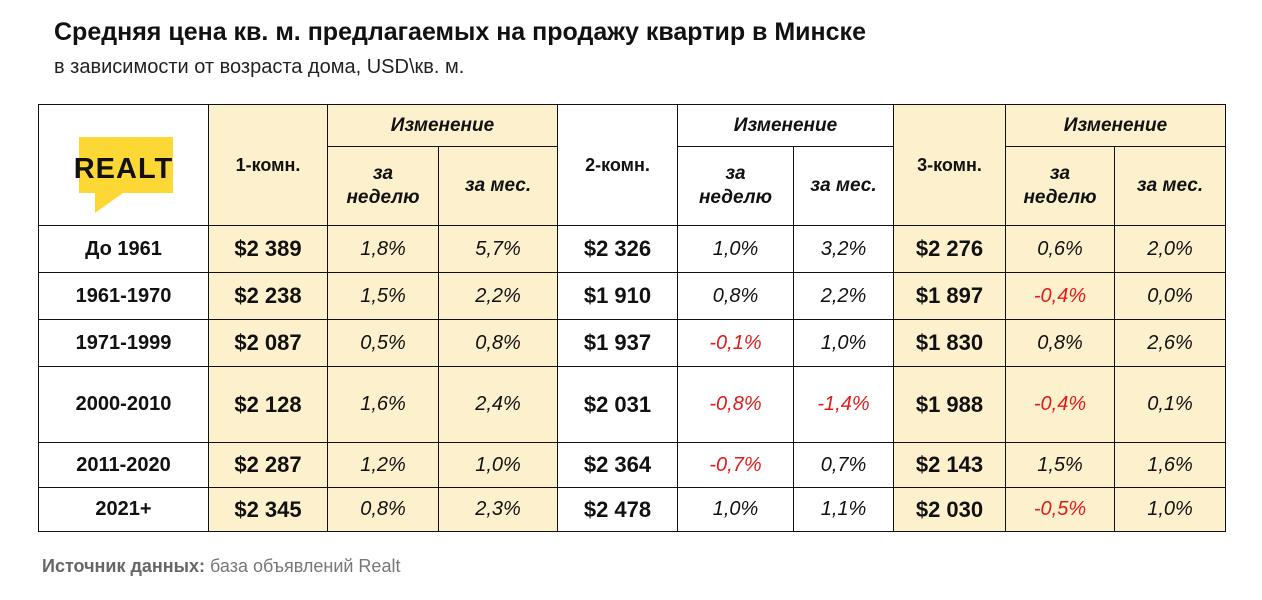 The image size is (1262, 600). What do you see at coordinates (383, 465) in the screenshot?
I see `pct-cell: 1,2%` at bounding box center [383, 465].